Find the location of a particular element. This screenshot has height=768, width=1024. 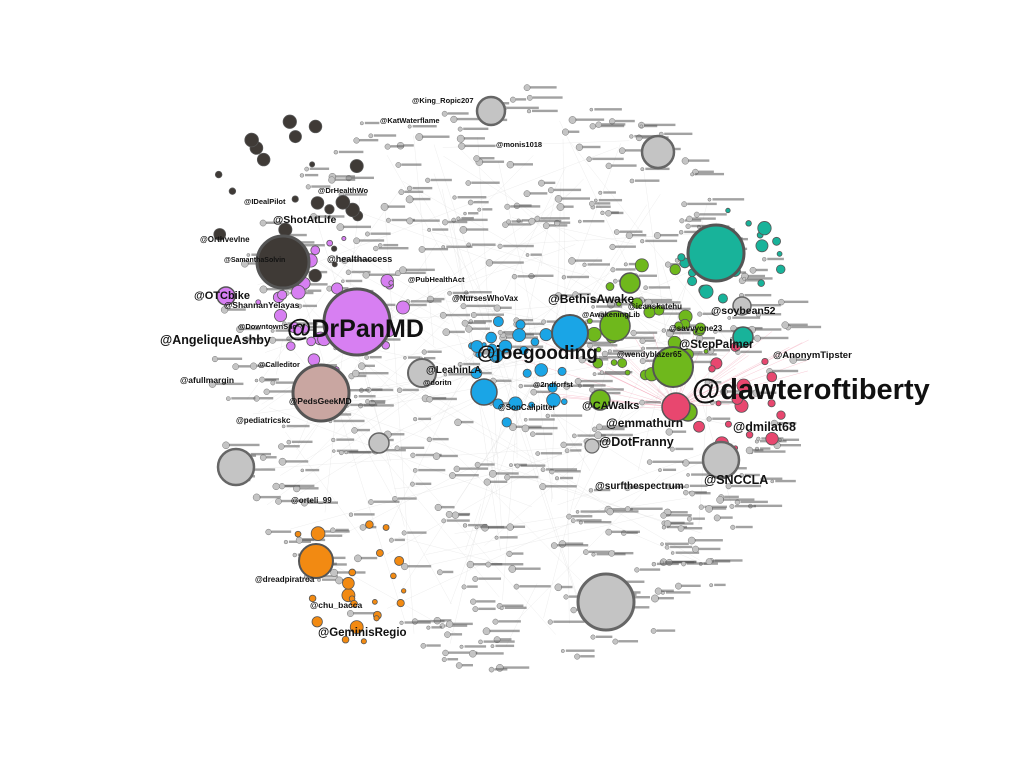

label-leahinla: @LeahinLA is located at coordinates (453, 370).